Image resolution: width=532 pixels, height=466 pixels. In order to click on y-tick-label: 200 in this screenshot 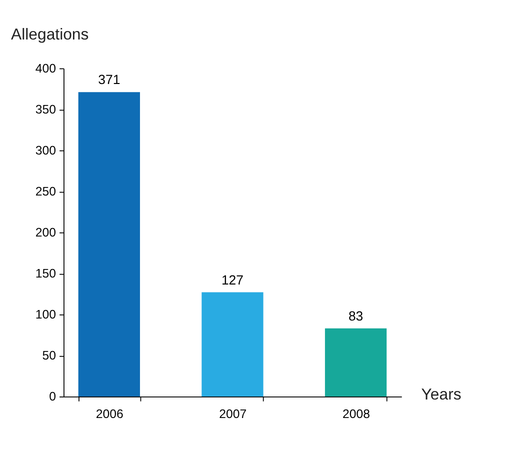, I will do `click(45, 232)`.